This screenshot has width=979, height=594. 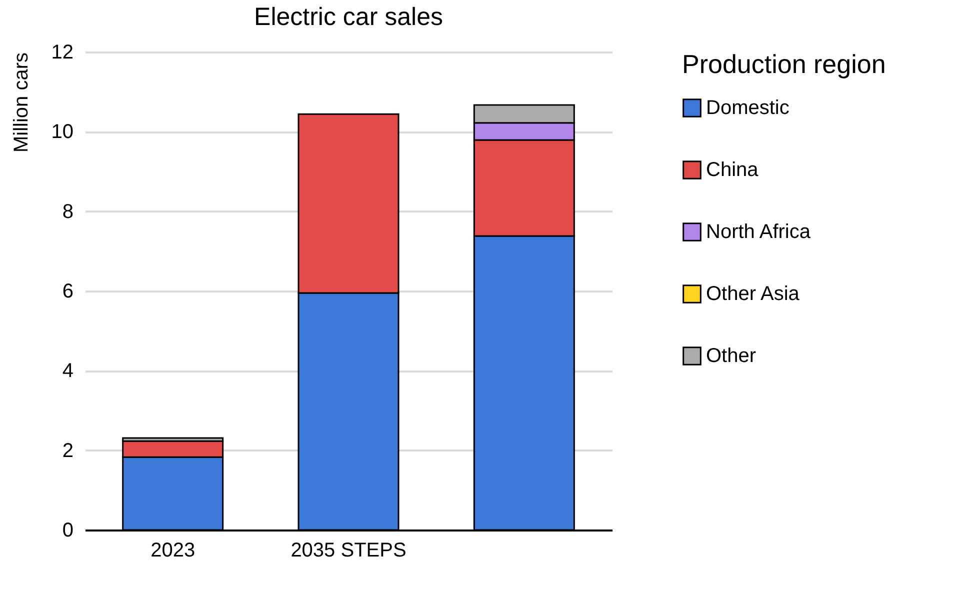 I want to click on legend-label: Other Asia, so click(x=753, y=294).